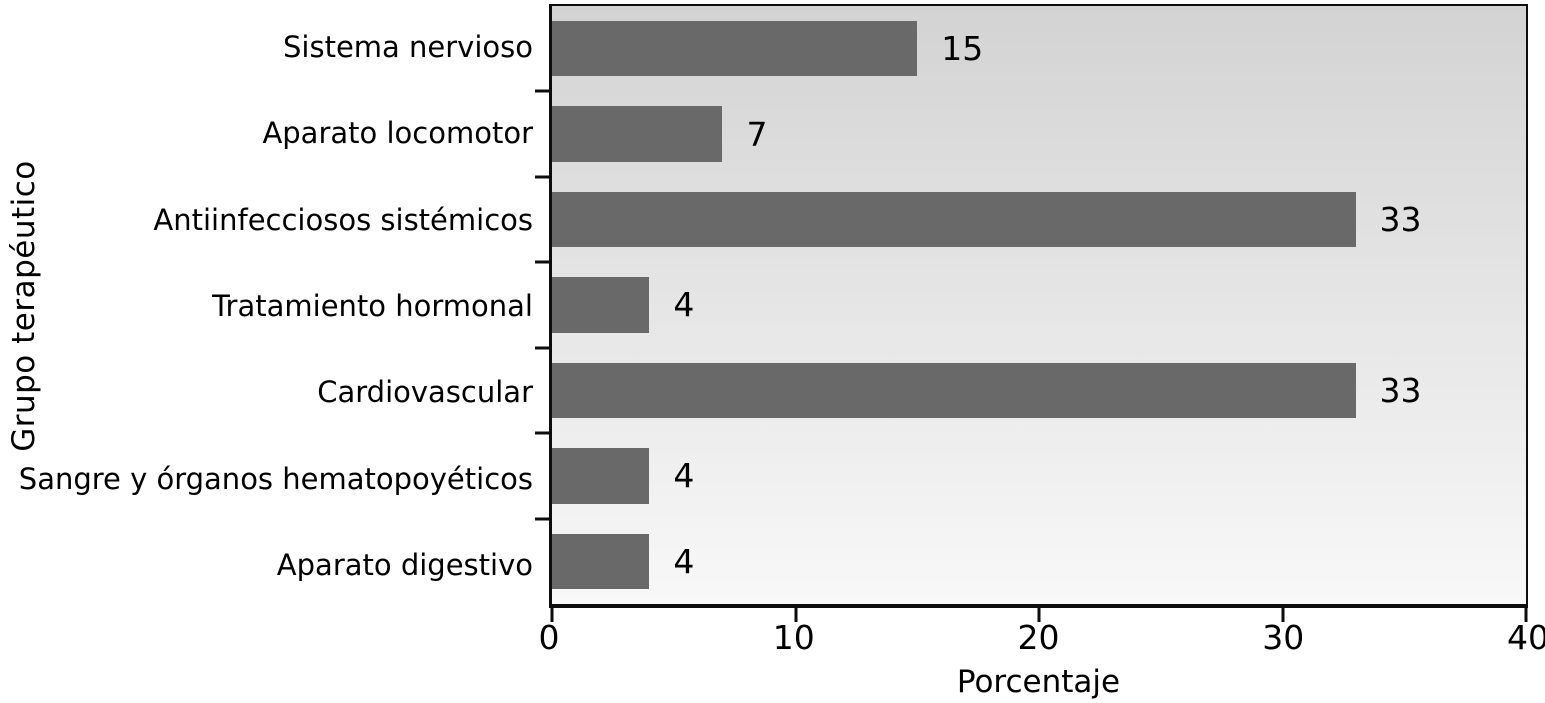 The height and width of the screenshot is (703, 1545). Describe the element at coordinates (757, 134) in the screenshot. I see `bar-value-label: 7` at that location.